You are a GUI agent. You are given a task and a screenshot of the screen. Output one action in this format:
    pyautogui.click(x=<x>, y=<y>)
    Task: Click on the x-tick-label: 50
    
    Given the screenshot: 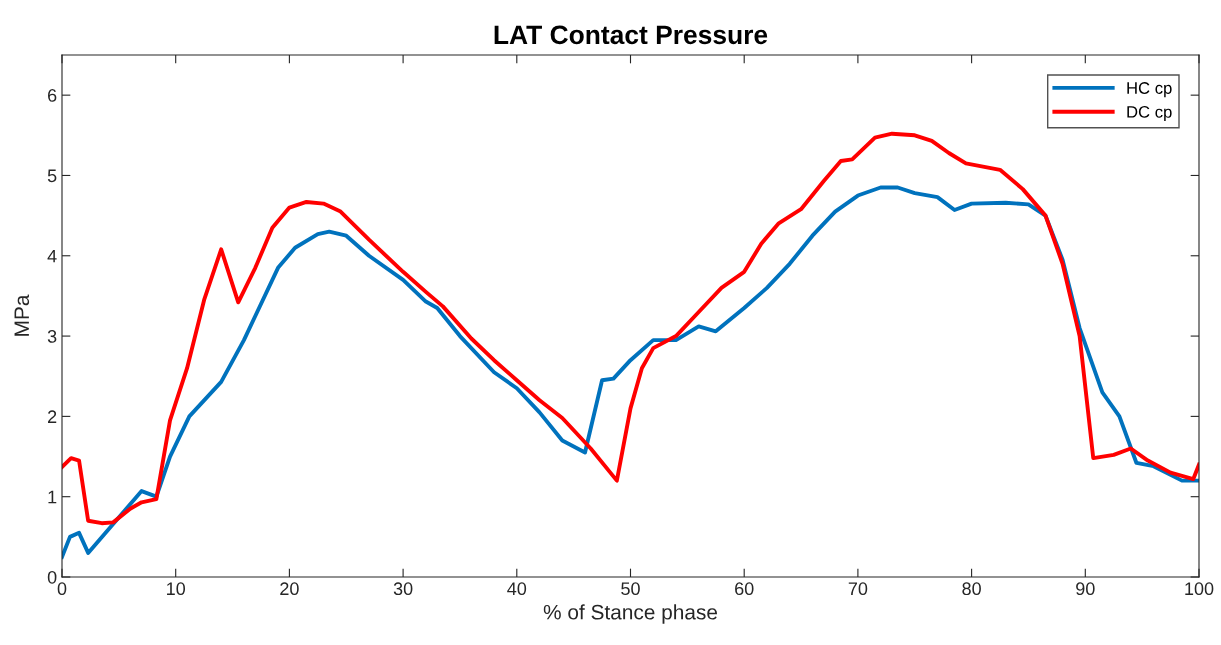 What is the action you would take?
    pyautogui.click(x=630, y=589)
    